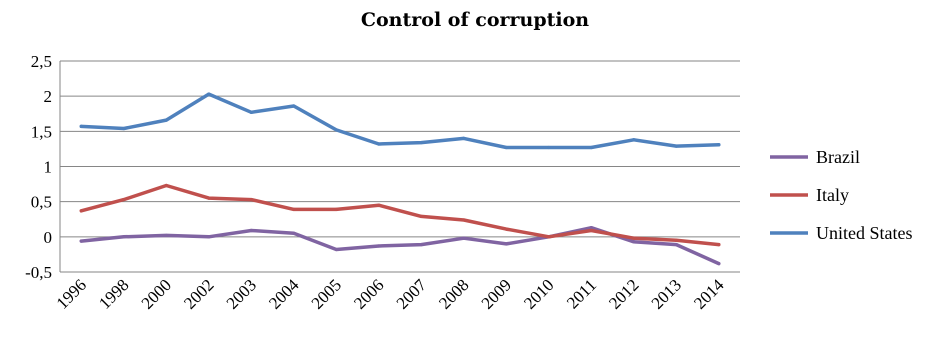 The height and width of the screenshot is (337, 940). Describe the element at coordinates (666, 293) in the screenshot. I see `x-tick-label: 2013` at that location.